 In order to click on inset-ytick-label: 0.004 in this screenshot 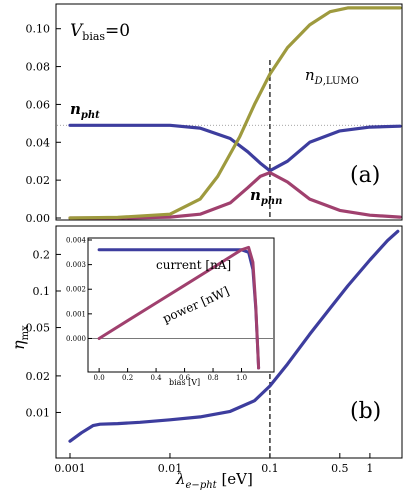, I will do `click(76, 241)`.